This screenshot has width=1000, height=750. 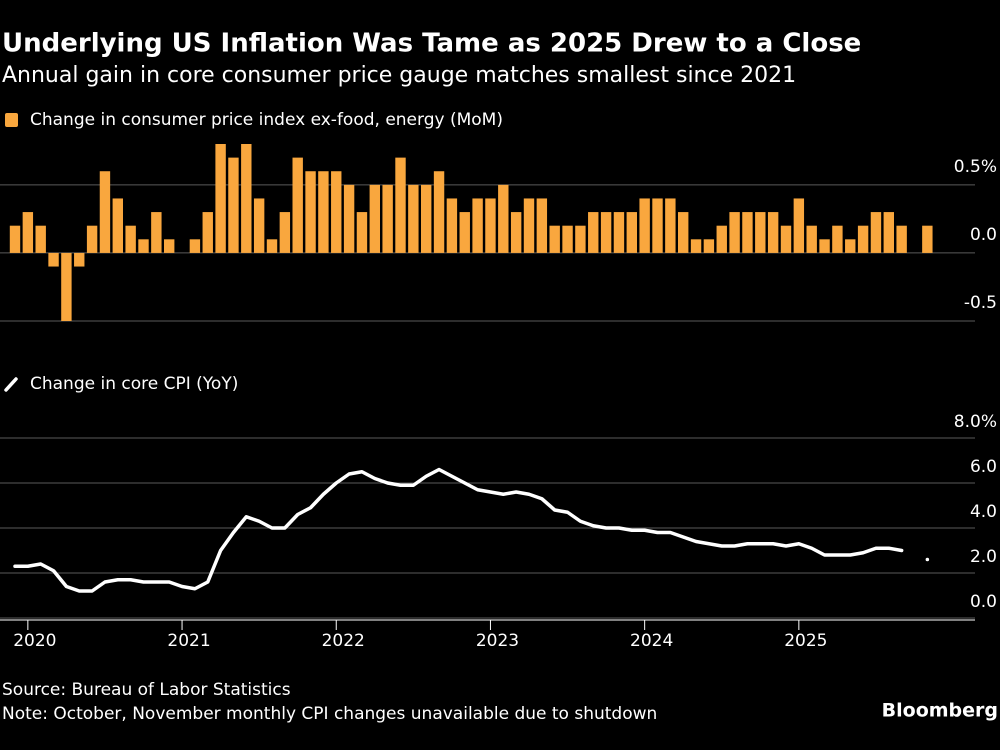 What do you see at coordinates (805, 641) in the screenshot?
I see `x-tick-label: 2025` at bounding box center [805, 641].